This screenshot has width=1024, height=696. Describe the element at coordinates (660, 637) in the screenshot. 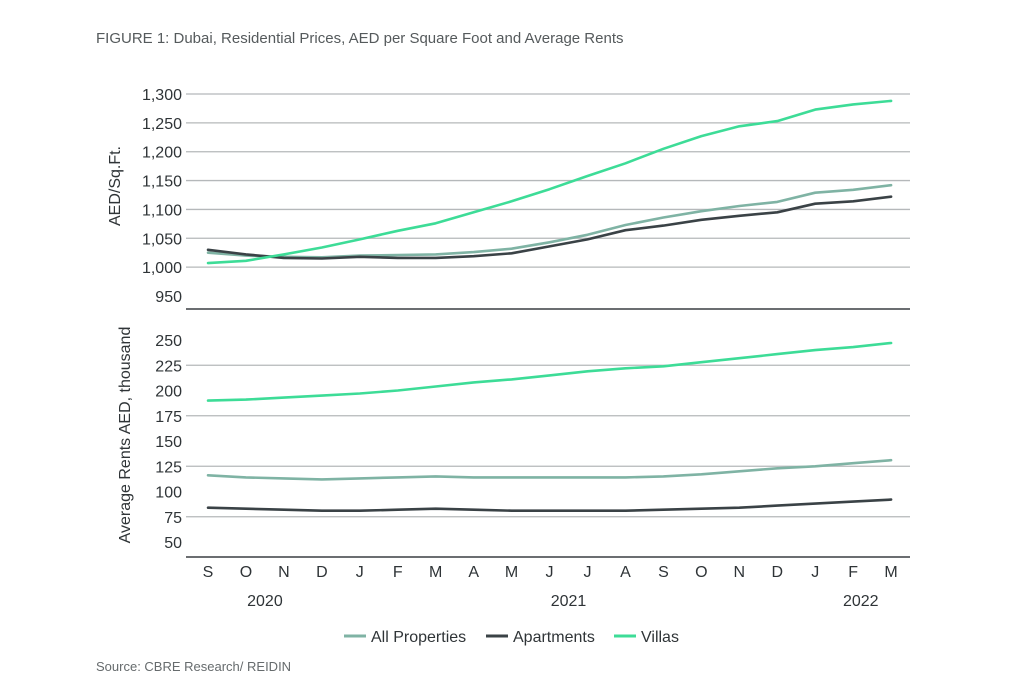

I see `legend-label-villas: Villas` at that location.